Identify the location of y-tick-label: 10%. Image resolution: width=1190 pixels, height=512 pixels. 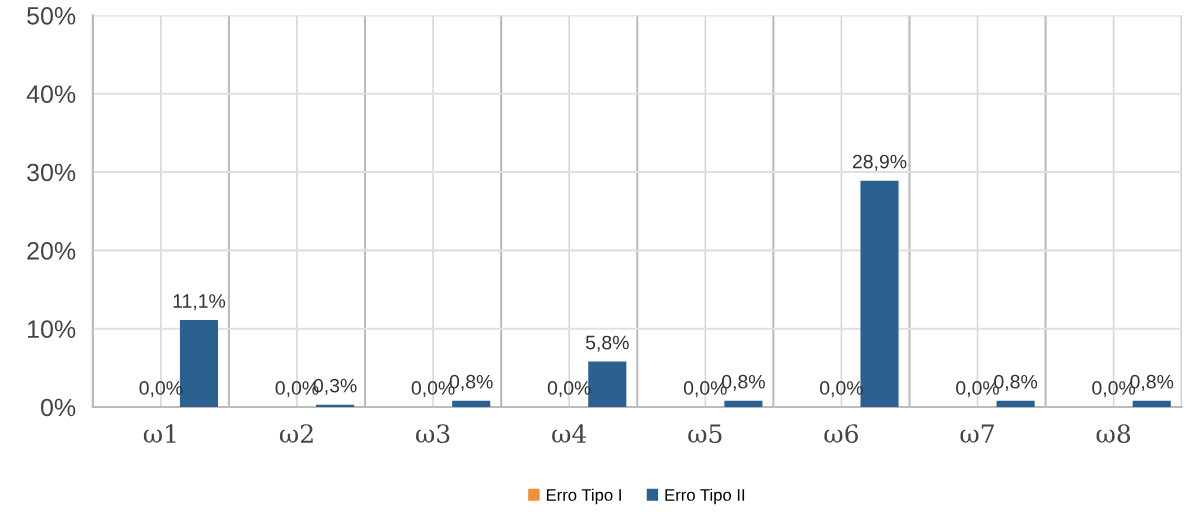
(52, 329).